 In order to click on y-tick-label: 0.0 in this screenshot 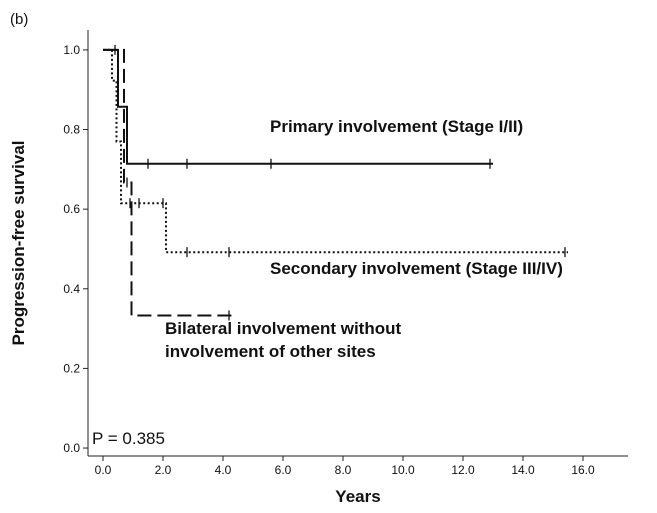, I will do `click(71, 448)`.